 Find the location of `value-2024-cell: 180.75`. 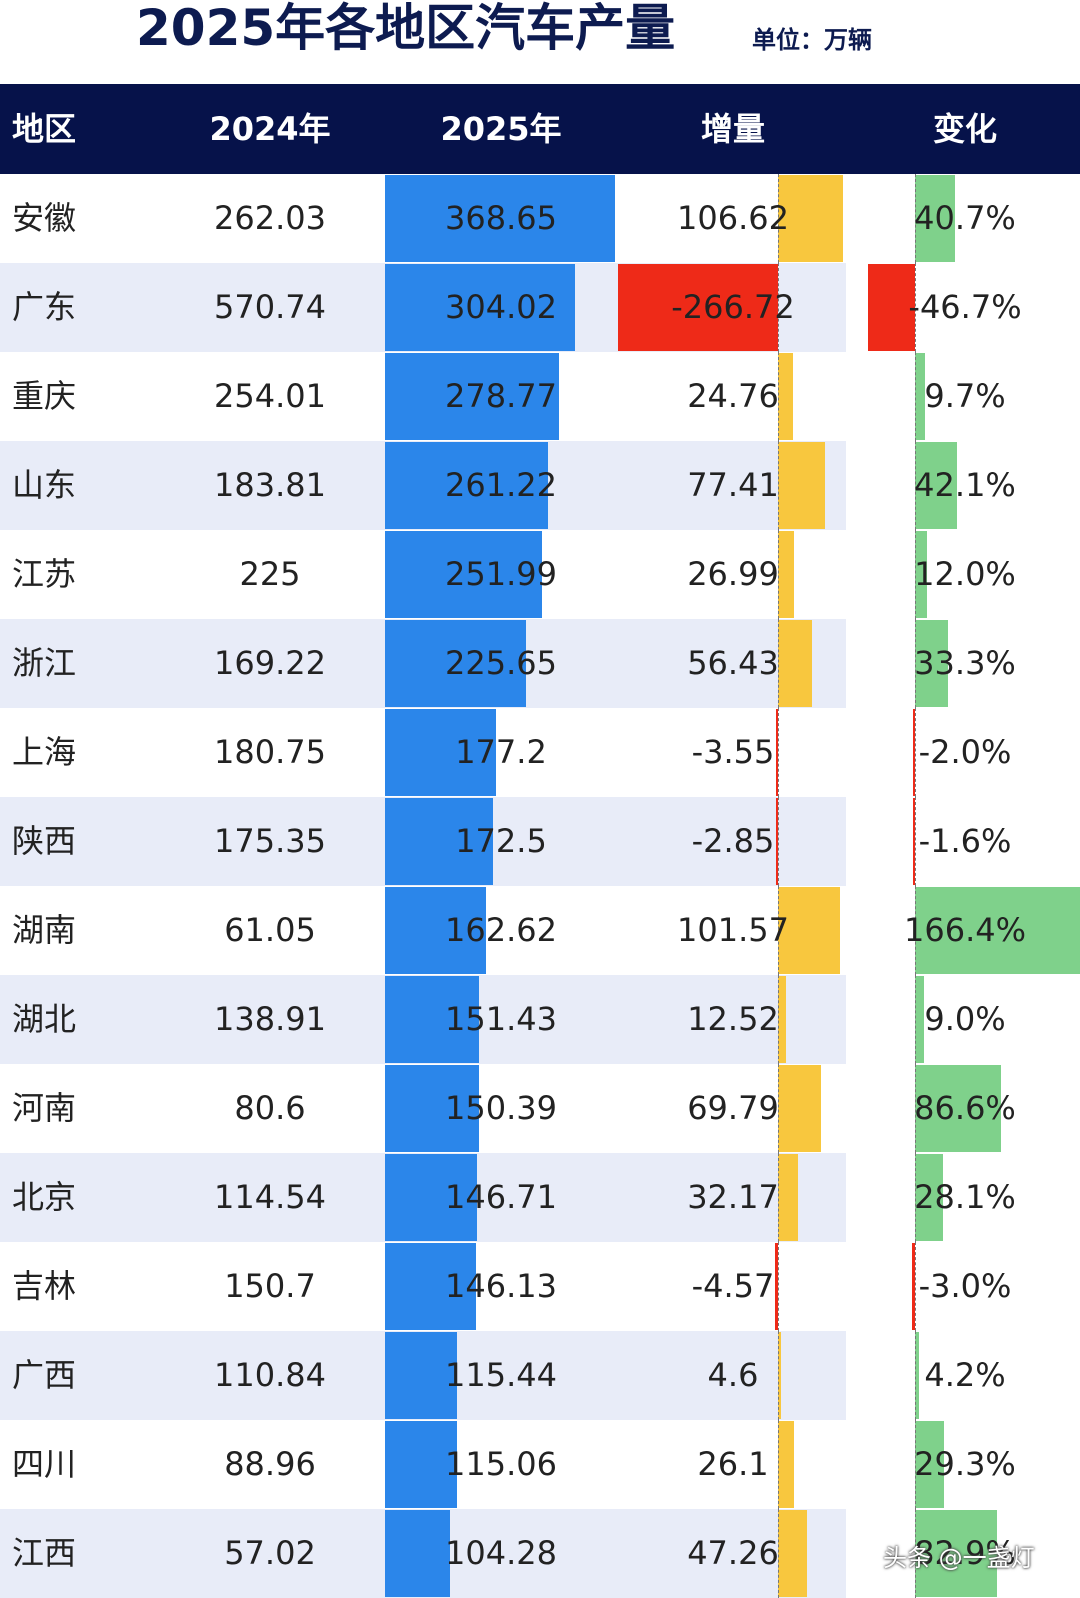

value-2024-cell: 180.75 is located at coordinates (270, 752).